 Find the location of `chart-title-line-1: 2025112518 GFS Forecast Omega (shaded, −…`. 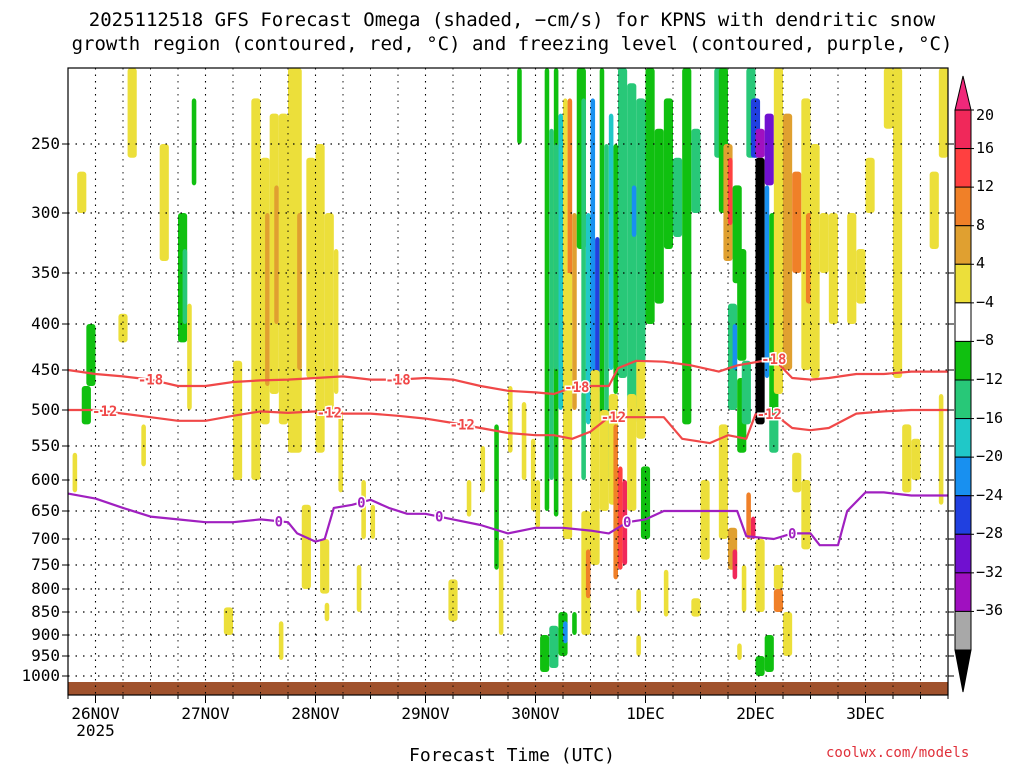

chart-title-line-1: 2025112518 GFS Forecast Omega (shaded, −… is located at coordinates (512, 20).